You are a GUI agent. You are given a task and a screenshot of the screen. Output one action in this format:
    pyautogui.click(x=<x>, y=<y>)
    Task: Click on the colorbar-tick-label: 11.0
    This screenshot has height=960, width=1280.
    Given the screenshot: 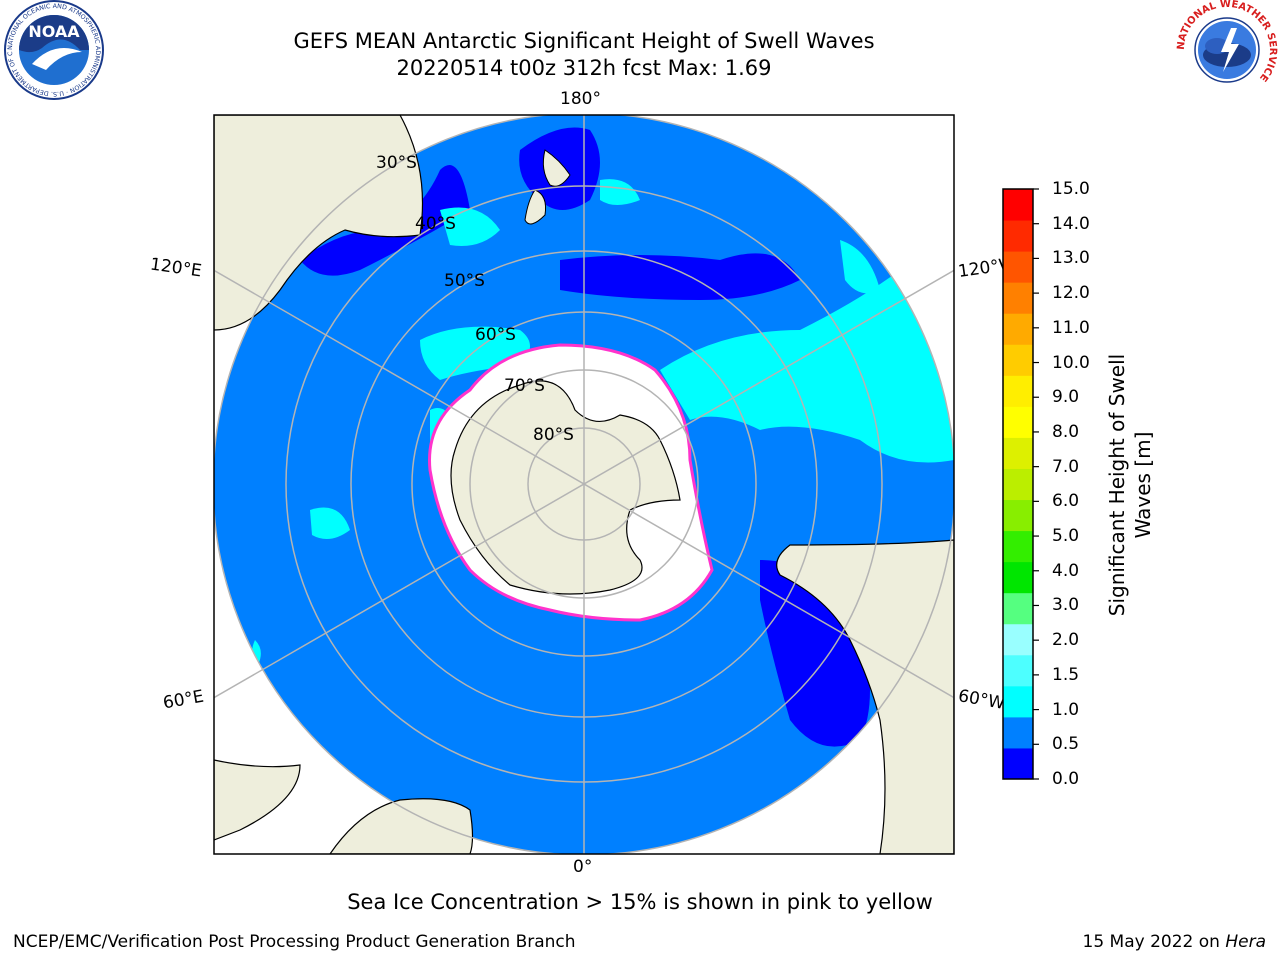 What is the action you would take?
    pyautogui.click(x=1071, y=327)
    